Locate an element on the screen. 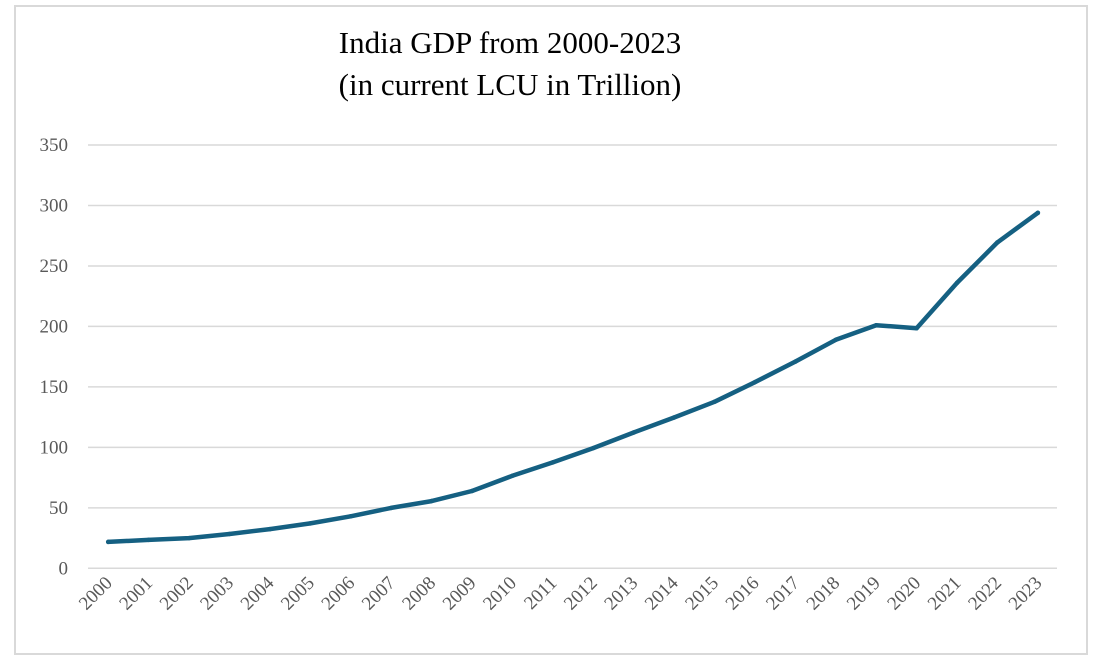  data-point-2012 is located at coordinates (593, 448).